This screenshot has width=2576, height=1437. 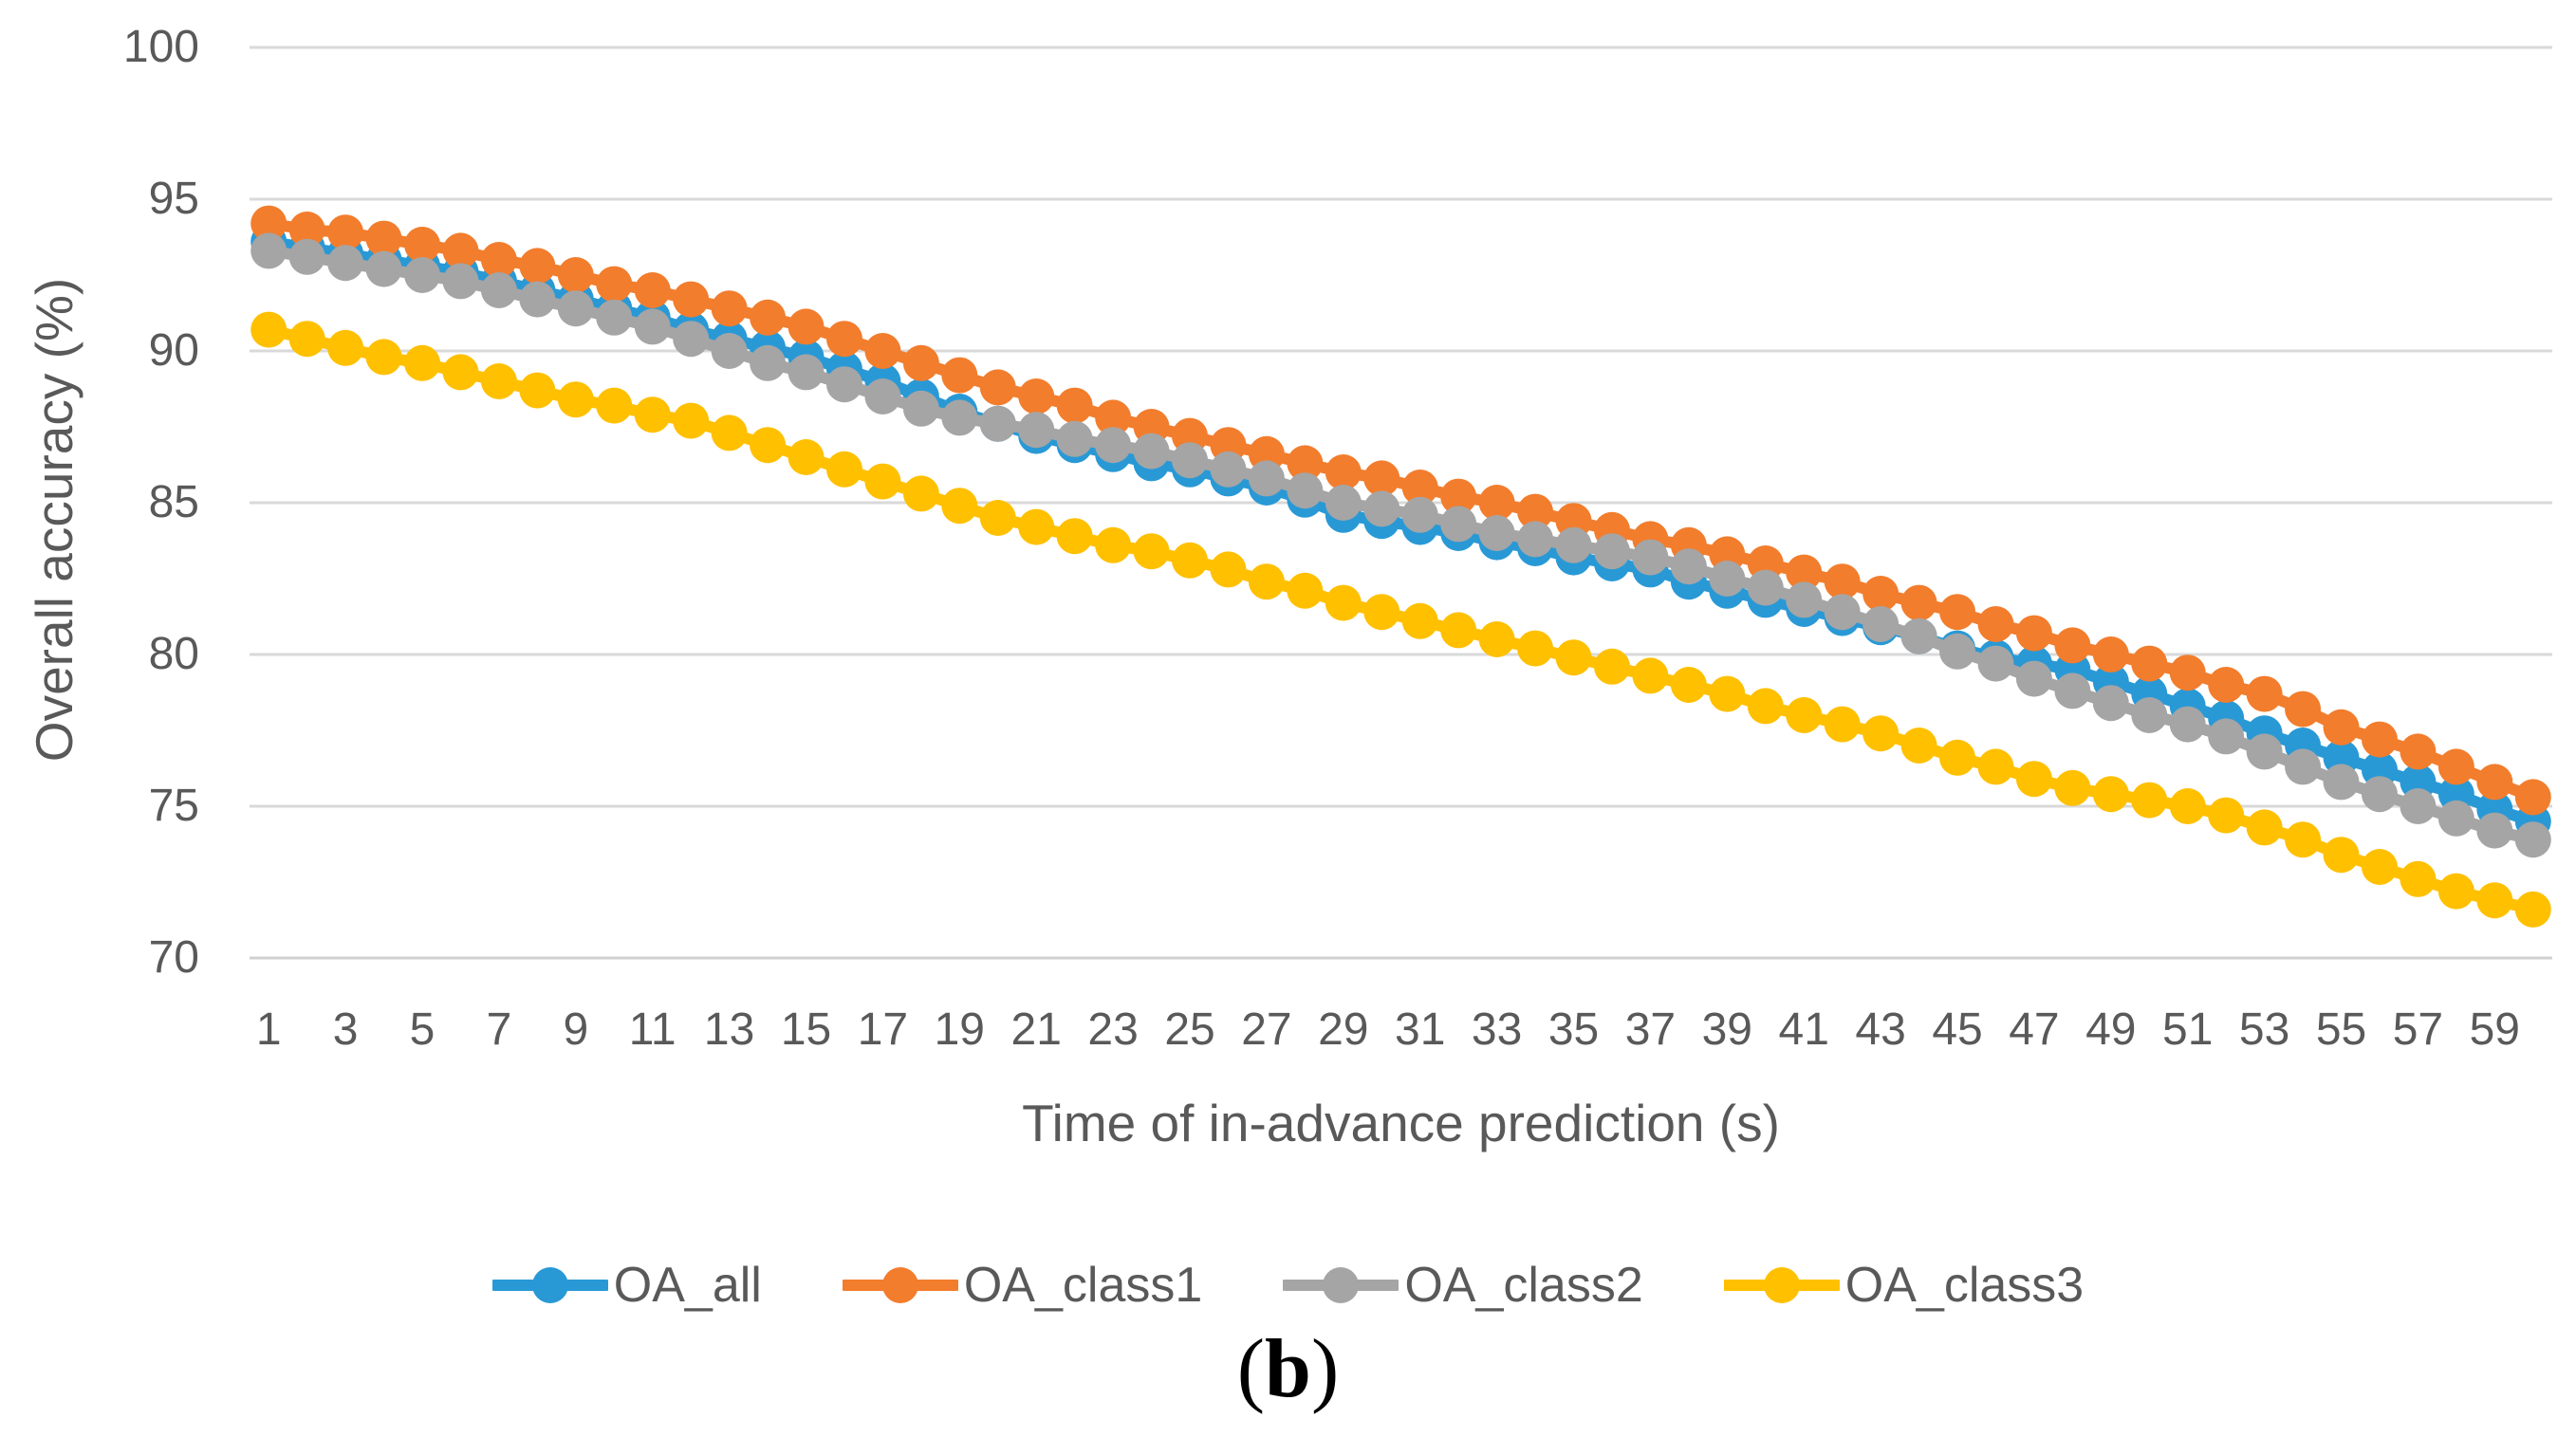 What do you see at coordinates (652, 1029) in the screenshot?
I see `x-tick-label: 11` at bounding box center [652, 1029].